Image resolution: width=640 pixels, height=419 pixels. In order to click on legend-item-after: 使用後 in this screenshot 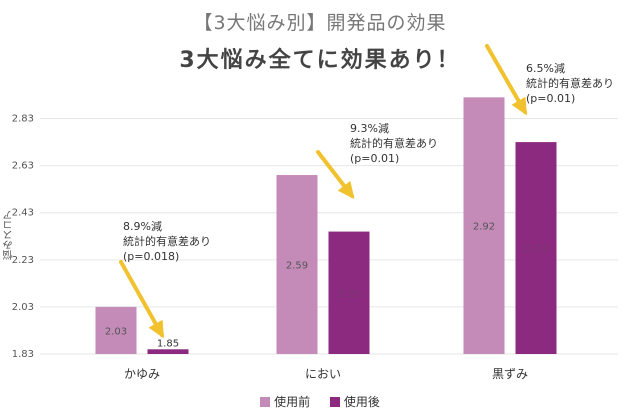, I will do `click(354, 401)`.